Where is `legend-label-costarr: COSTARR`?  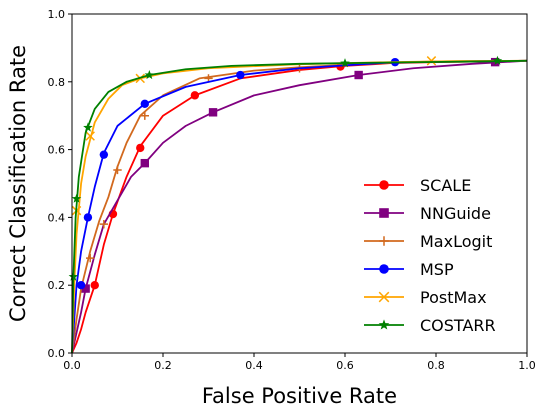
legend-label-costarr: COSTARR is located at coordinates (458, 325).